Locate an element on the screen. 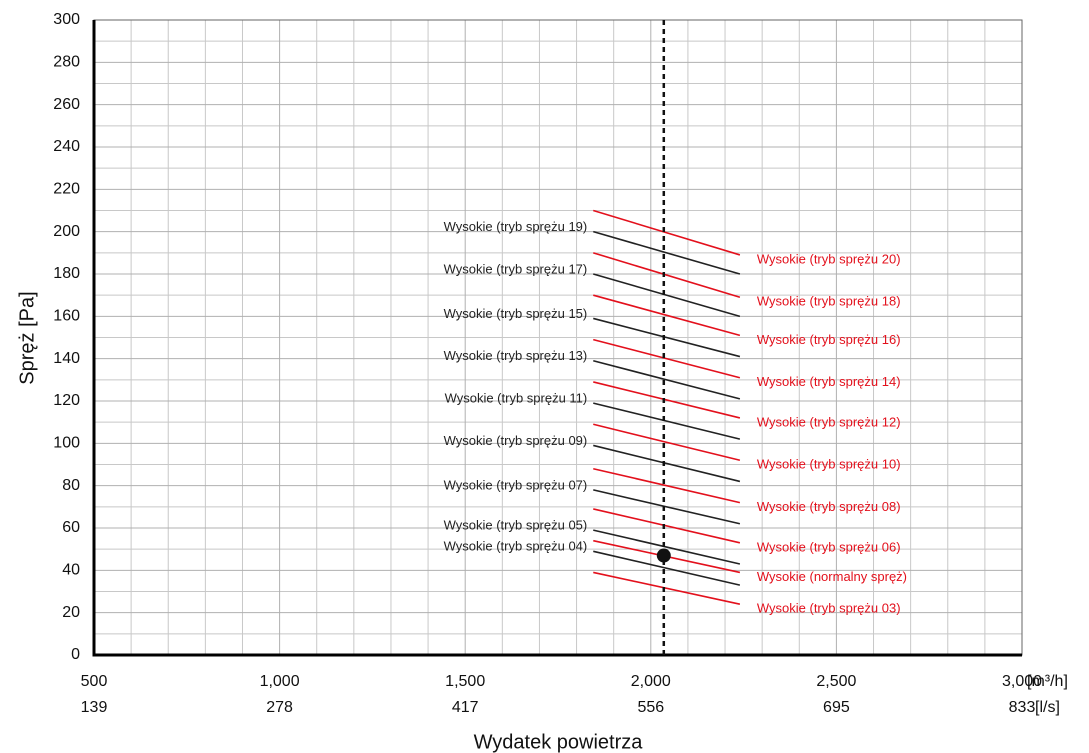 The height and width of the screenshot is (753, 1089). y-tick-label: 40 is located at coordinates (71, 570).